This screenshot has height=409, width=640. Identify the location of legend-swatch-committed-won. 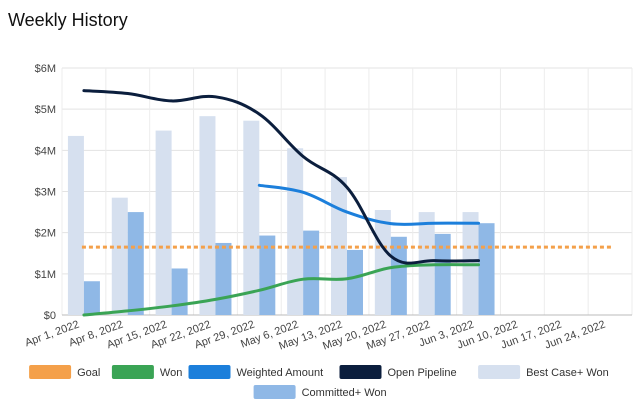
(274, 392).